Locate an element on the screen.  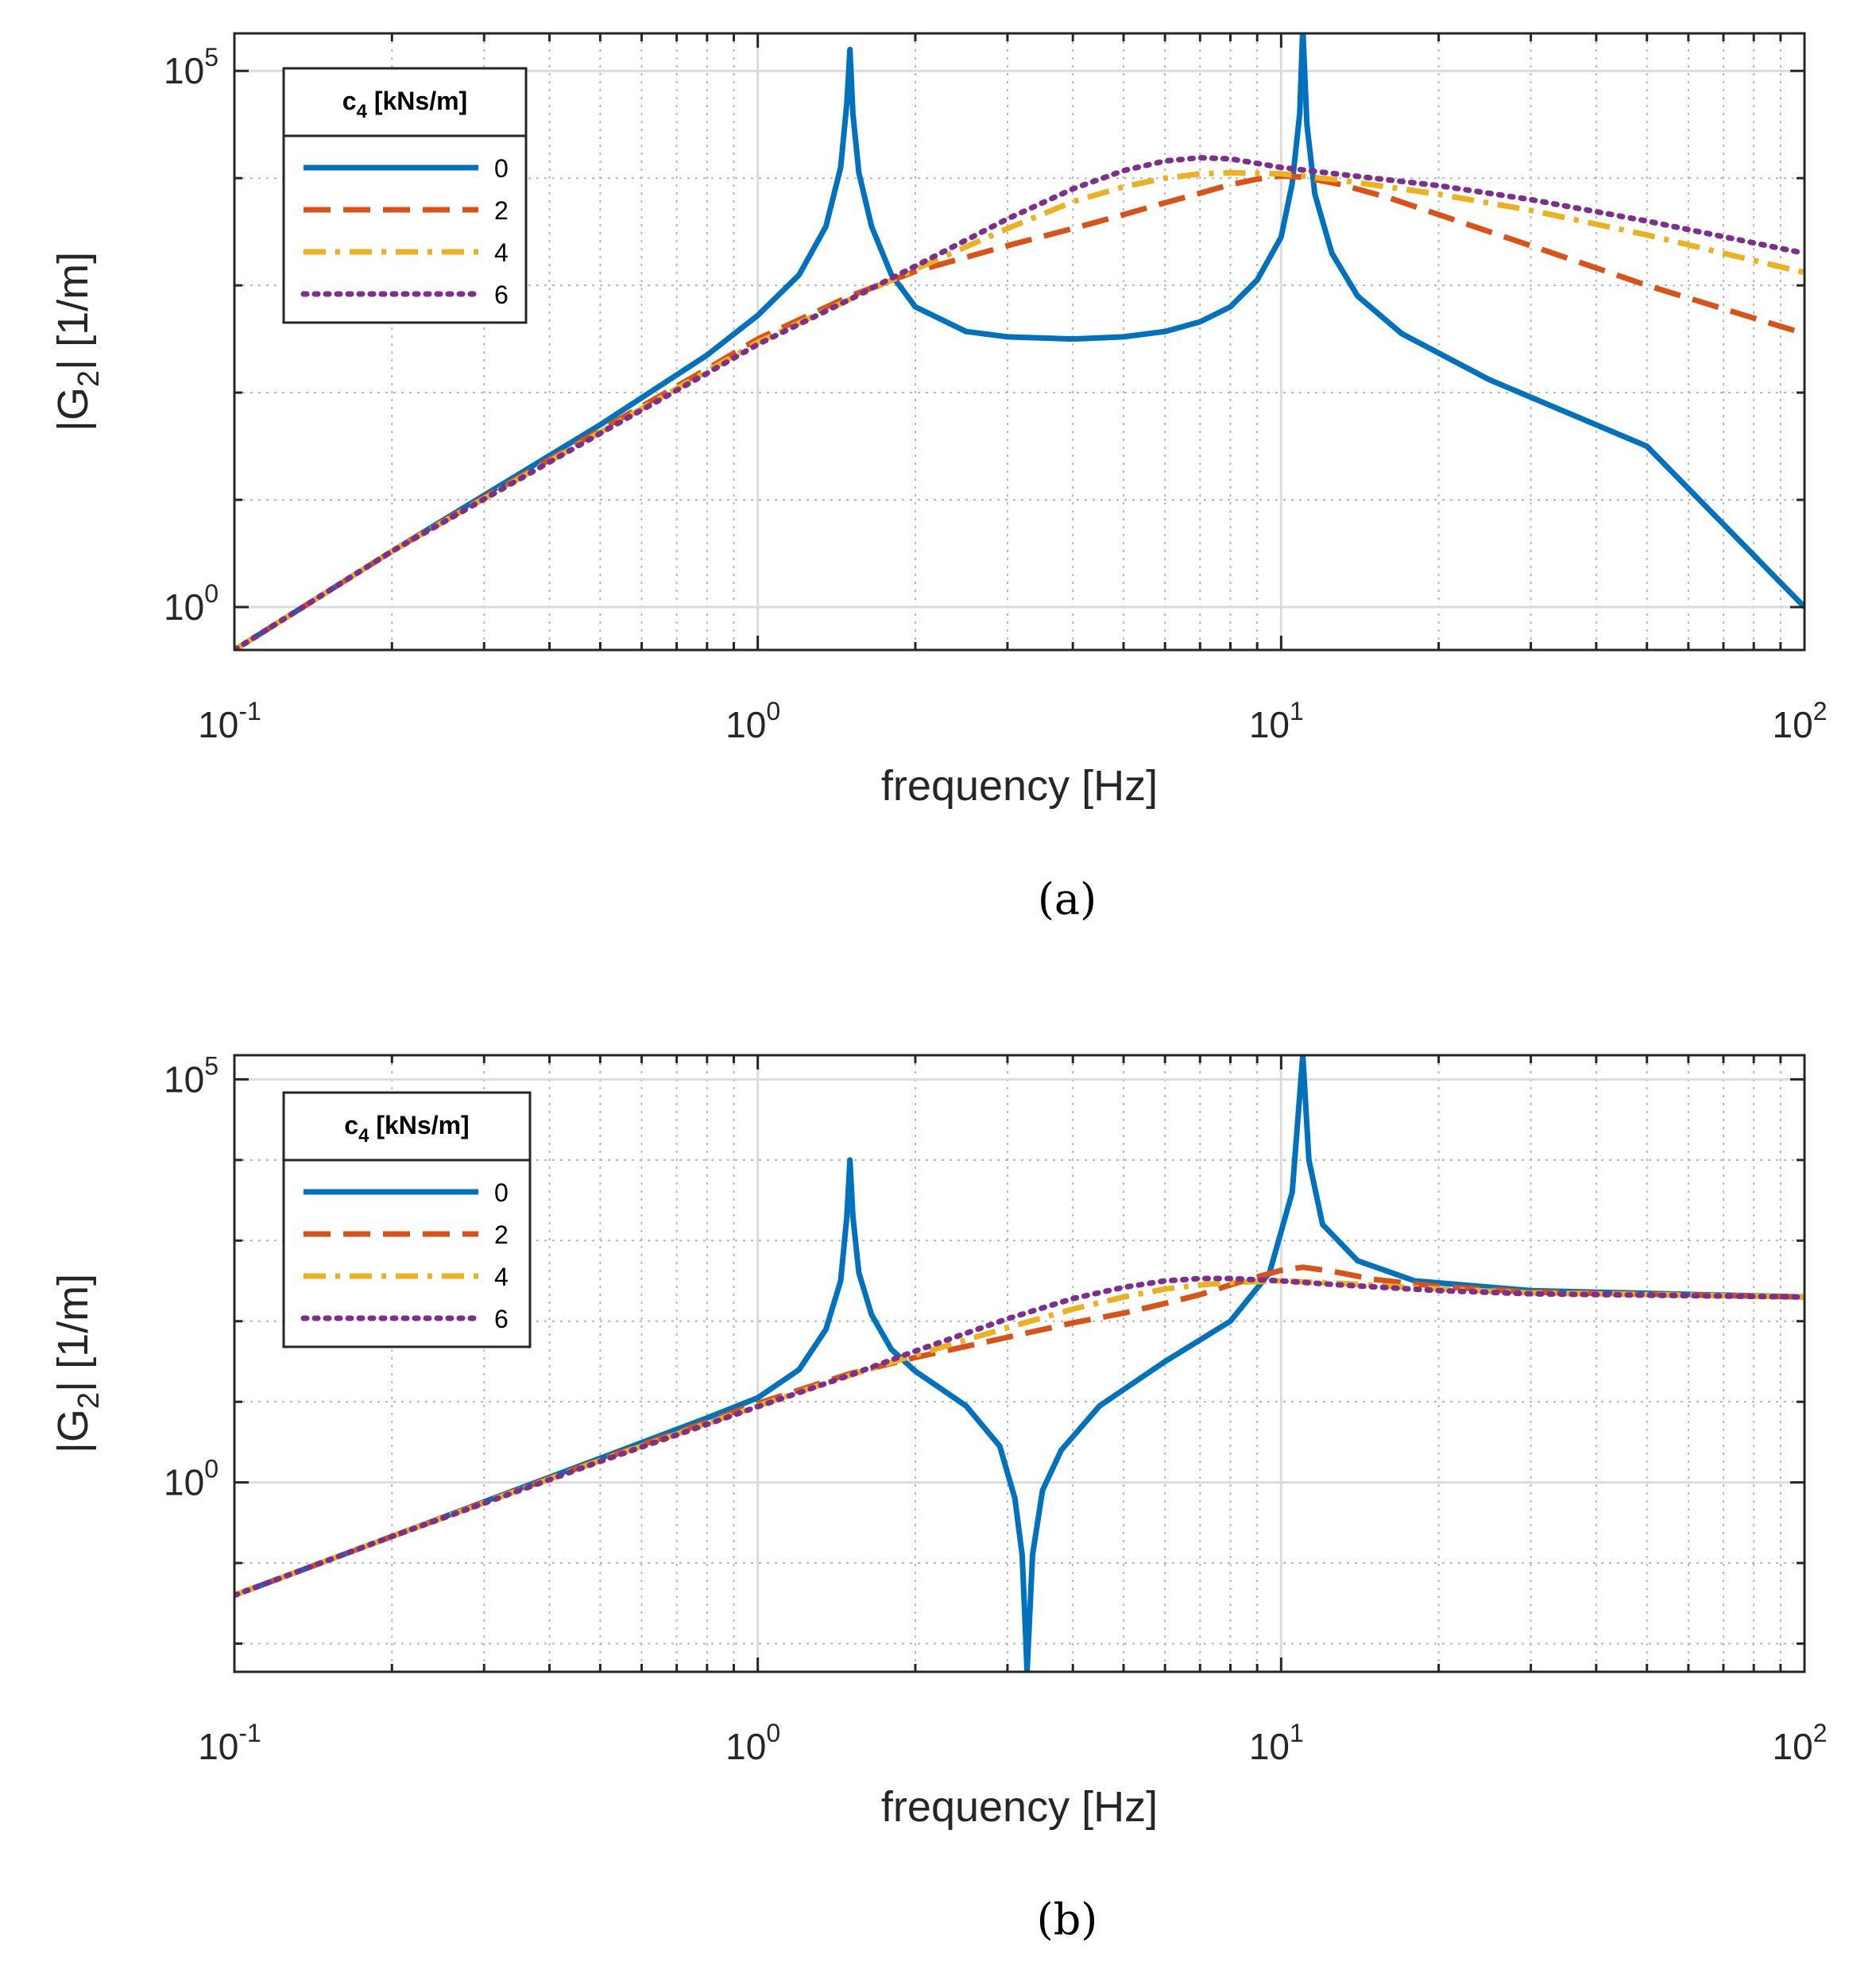
panel-label: (b) is located at coordinates (1067, 1919).